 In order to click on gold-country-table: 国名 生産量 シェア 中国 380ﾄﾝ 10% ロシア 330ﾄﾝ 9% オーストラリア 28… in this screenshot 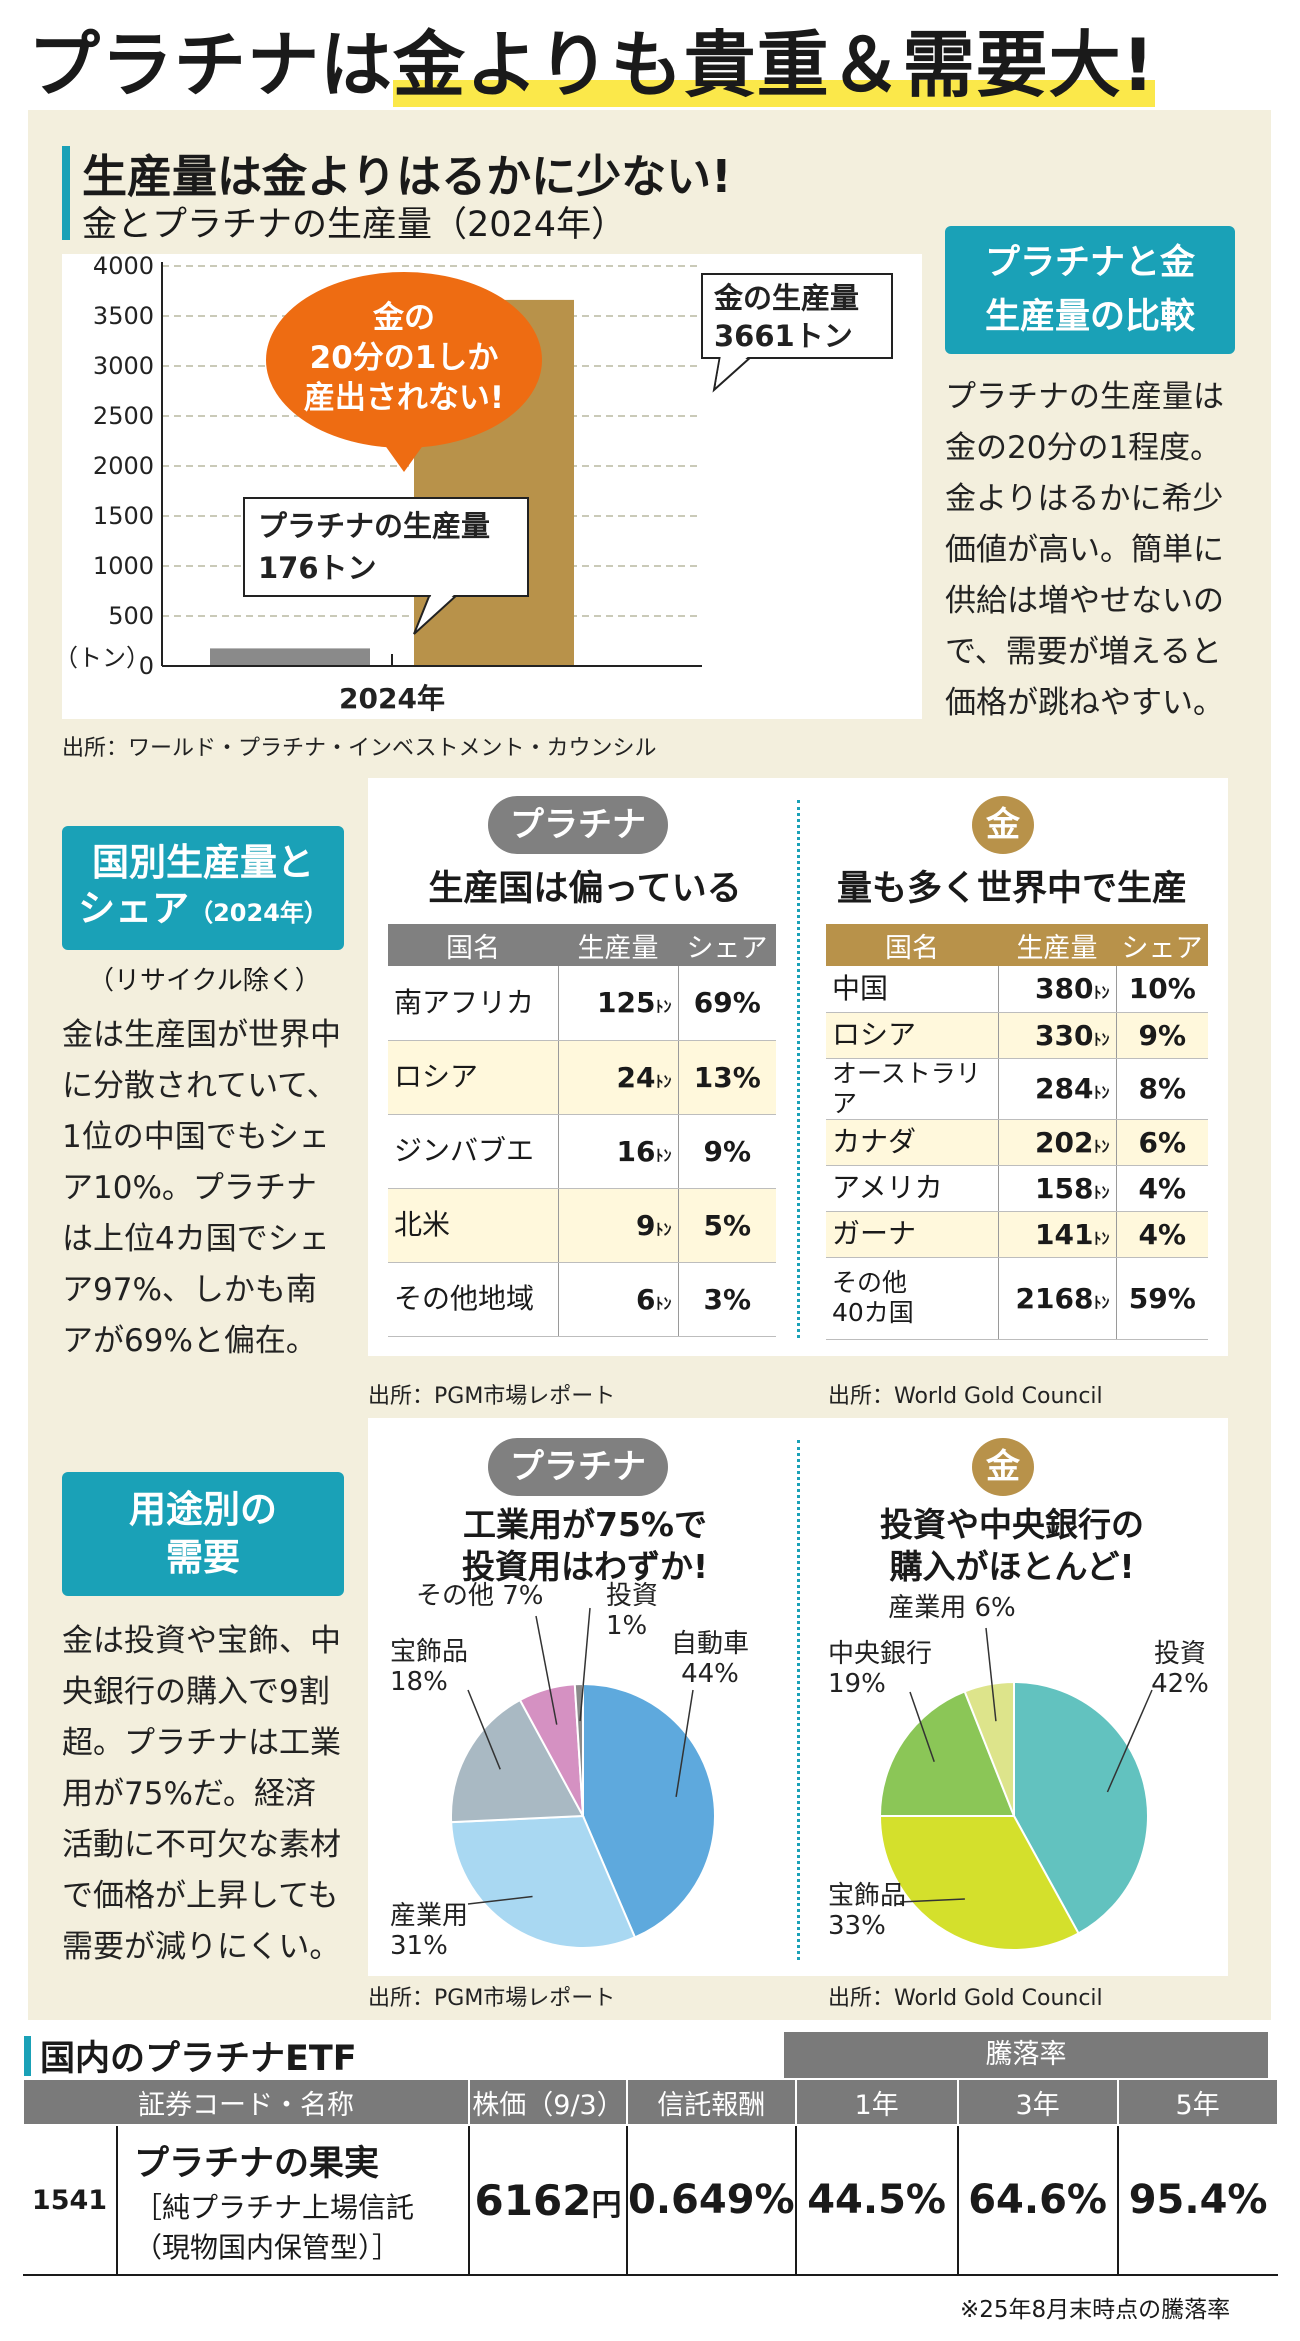, I will do `click(1017, 1132)`.